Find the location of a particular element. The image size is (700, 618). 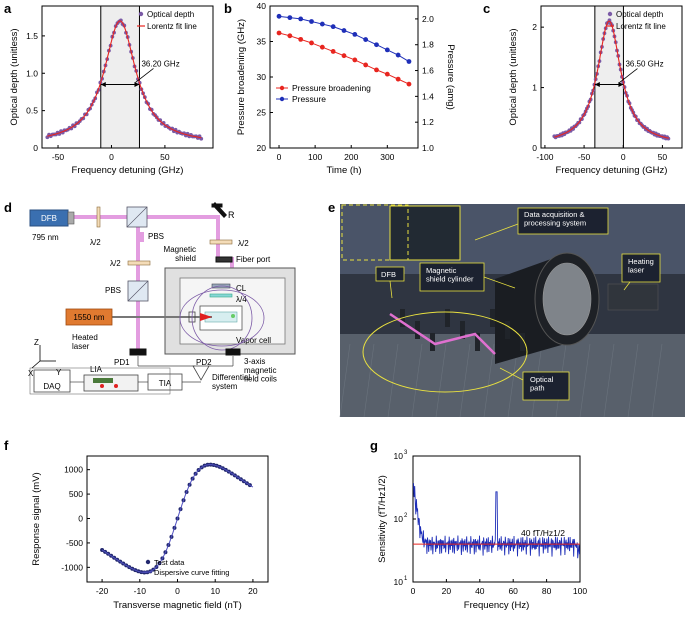

wavelength-label: 795 nm is located at coordinates (45, 237).